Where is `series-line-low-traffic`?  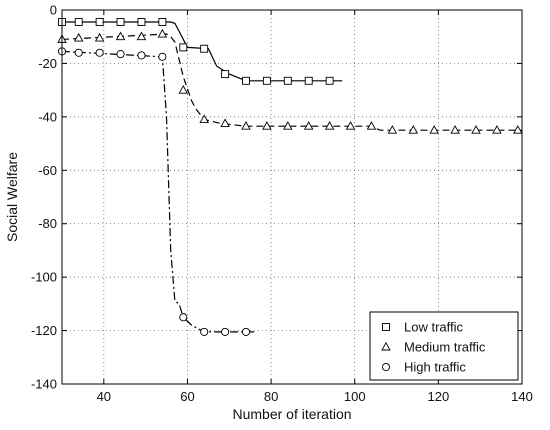 series-line-low-traffic is located at coordinates (202, 51).